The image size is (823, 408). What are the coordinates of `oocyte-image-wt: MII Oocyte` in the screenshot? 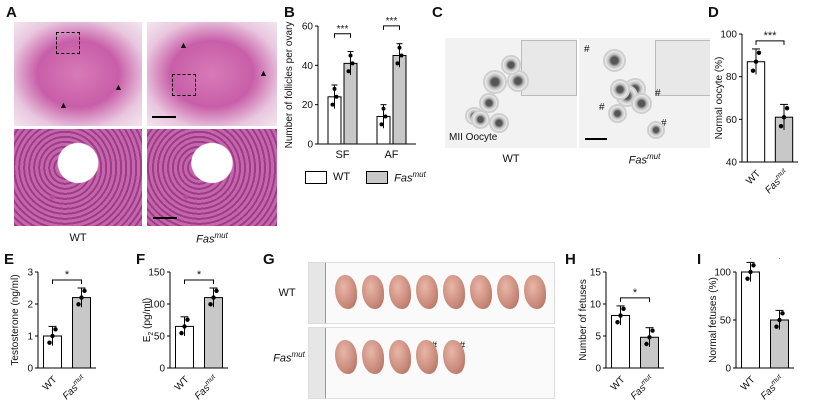 It's located at (511, 93).